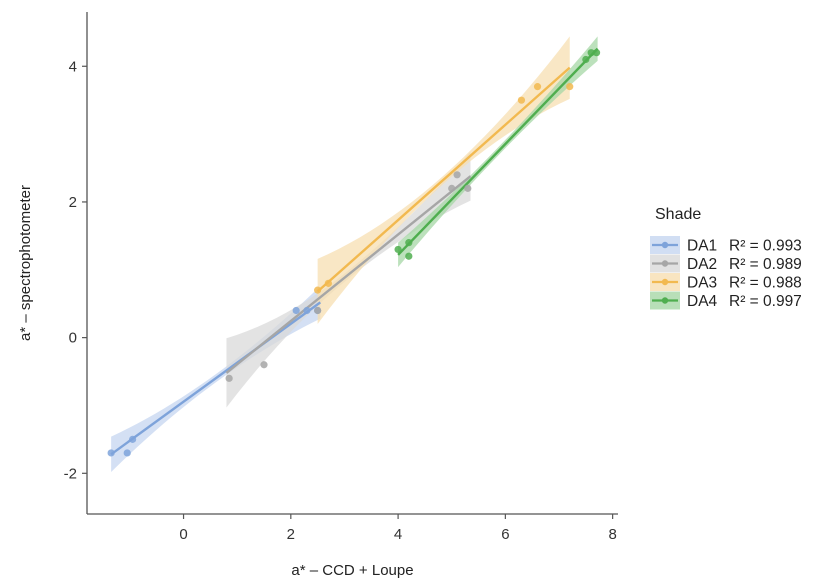 The image size is (837, 581). I want to click on legend-label-da3: DA3, so click(702, 283).